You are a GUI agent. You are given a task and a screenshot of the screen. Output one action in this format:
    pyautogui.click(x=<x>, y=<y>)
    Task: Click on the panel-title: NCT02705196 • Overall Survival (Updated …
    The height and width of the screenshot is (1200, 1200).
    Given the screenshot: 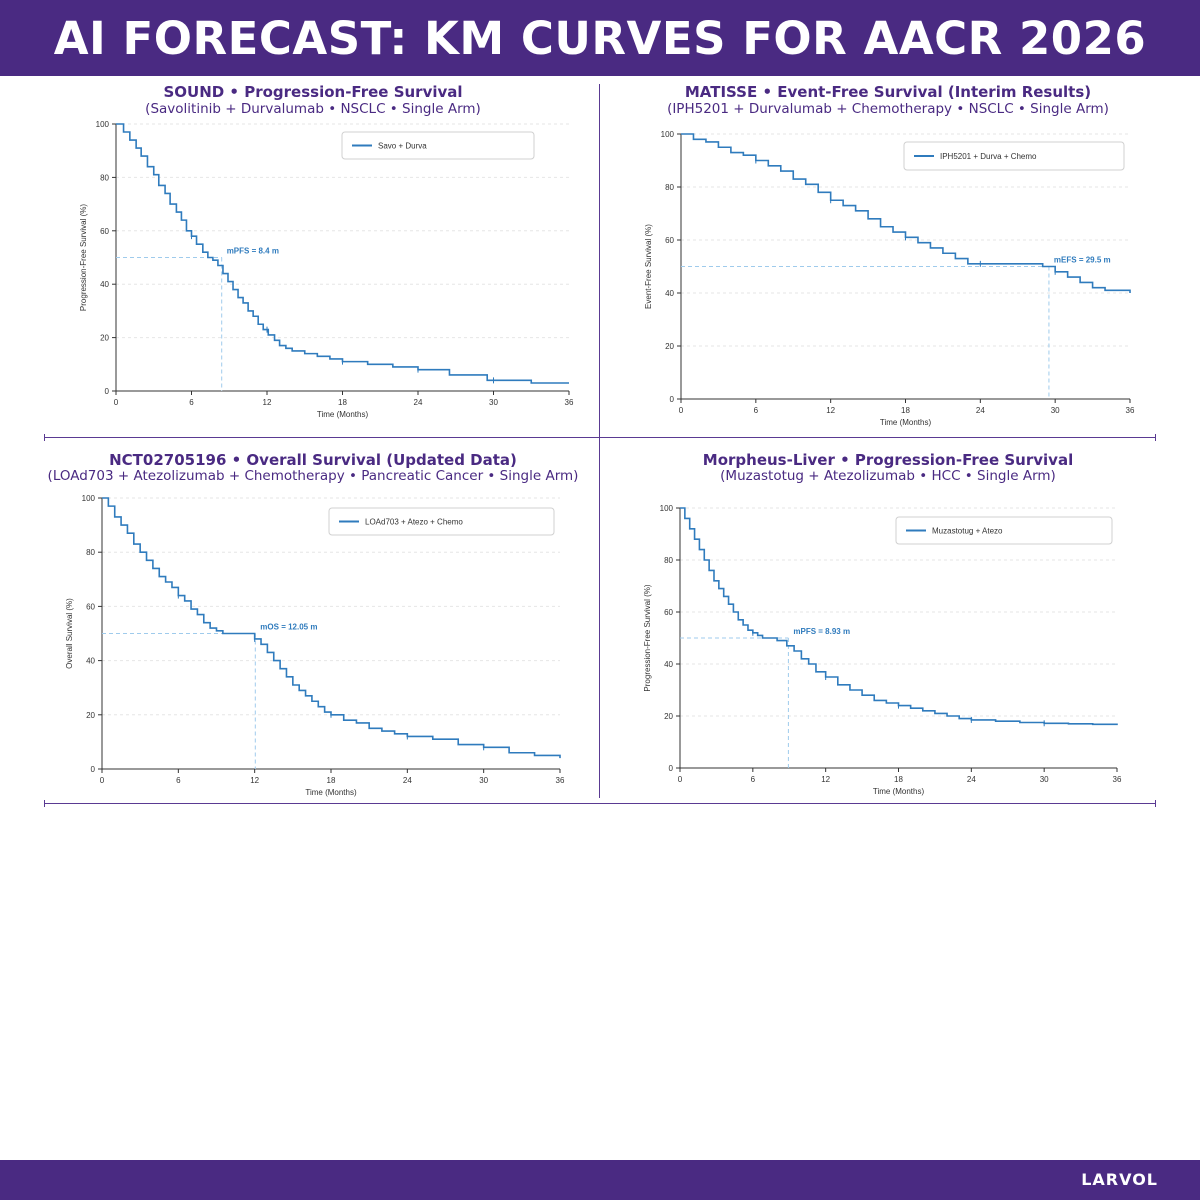 What is the action you would take?
    pyautogui.click(x=313, y=460)
    